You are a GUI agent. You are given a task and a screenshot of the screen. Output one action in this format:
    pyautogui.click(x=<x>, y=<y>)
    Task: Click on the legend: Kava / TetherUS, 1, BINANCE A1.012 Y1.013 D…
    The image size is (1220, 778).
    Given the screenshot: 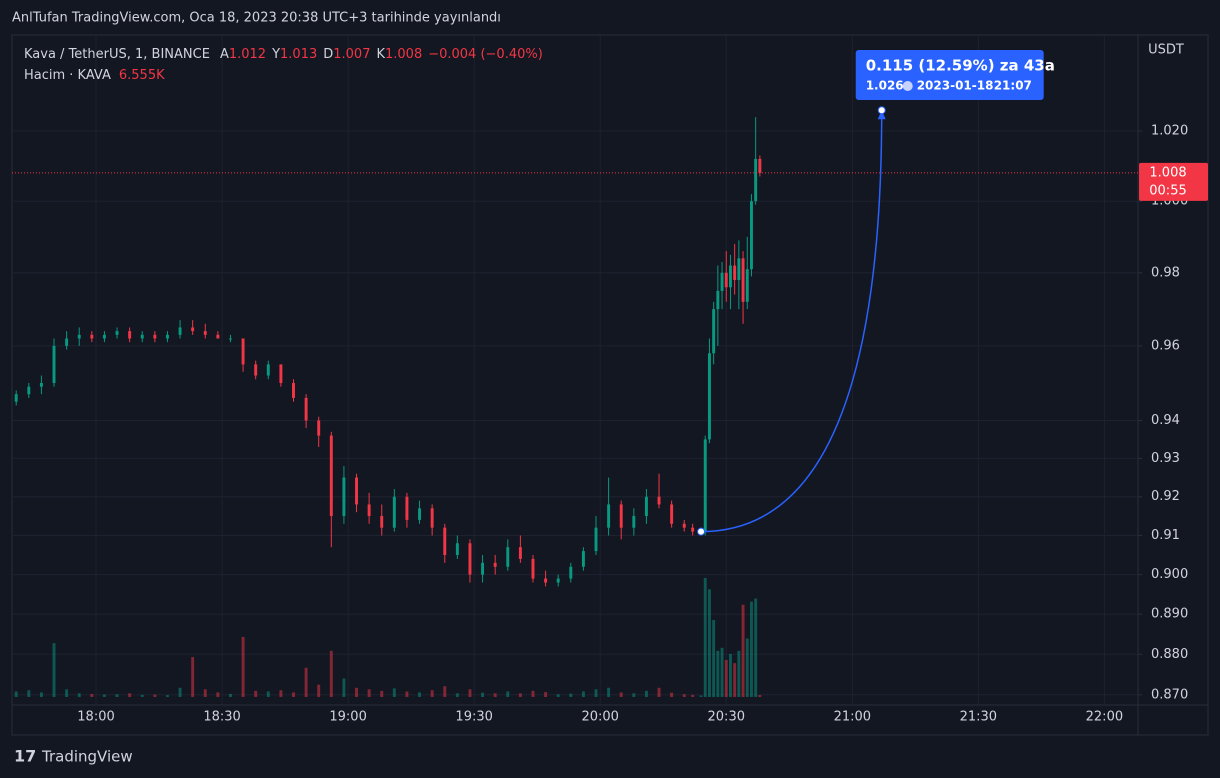 What is the action you would take?
    pyautogui.click(x=283, y=54)
    